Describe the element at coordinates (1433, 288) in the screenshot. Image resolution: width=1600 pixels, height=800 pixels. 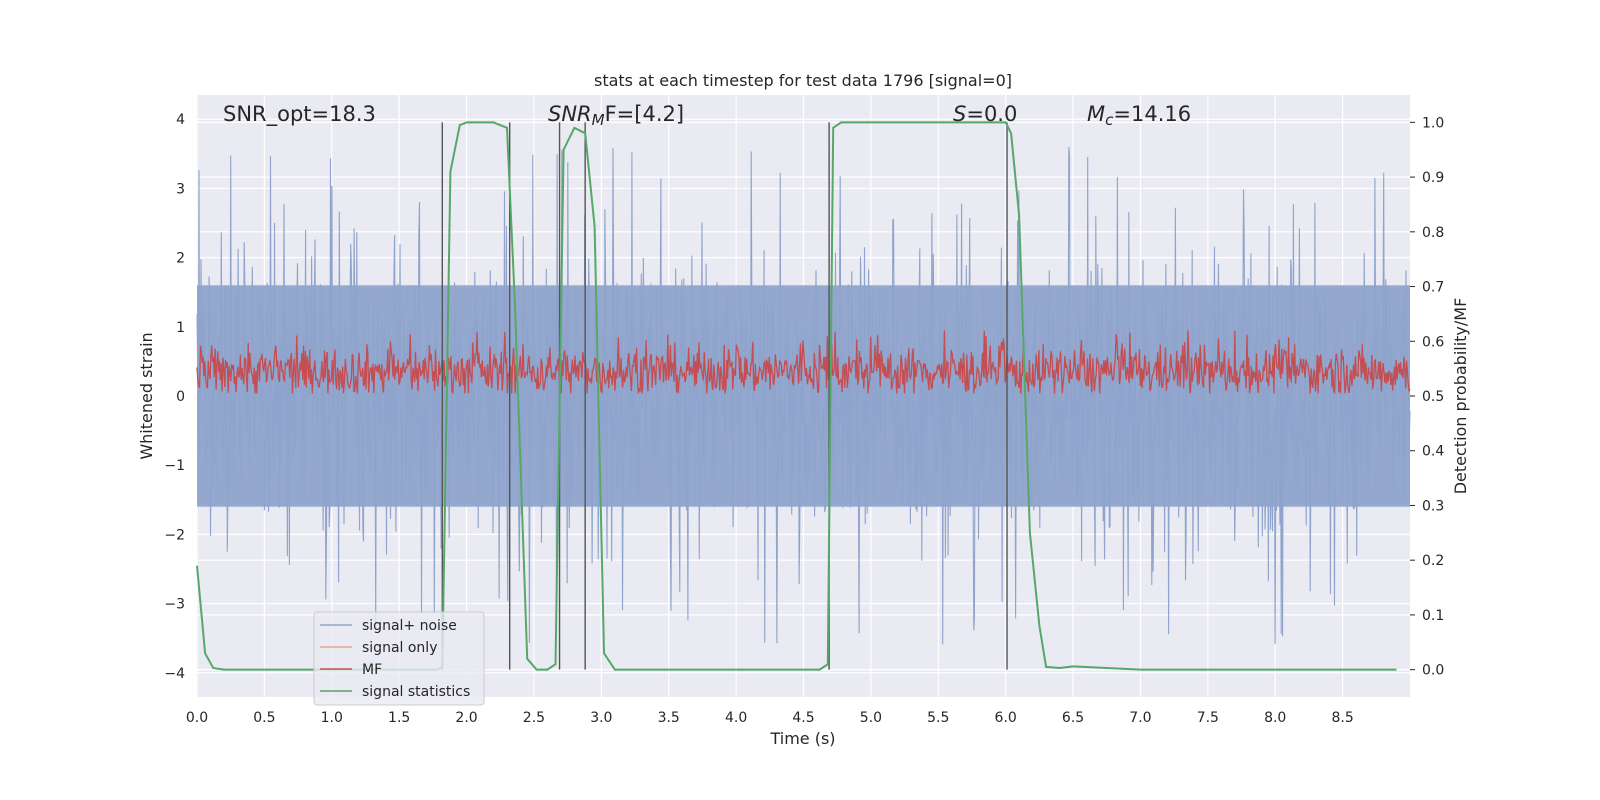
I see `y-right-tick-label: 0.7` at that location.